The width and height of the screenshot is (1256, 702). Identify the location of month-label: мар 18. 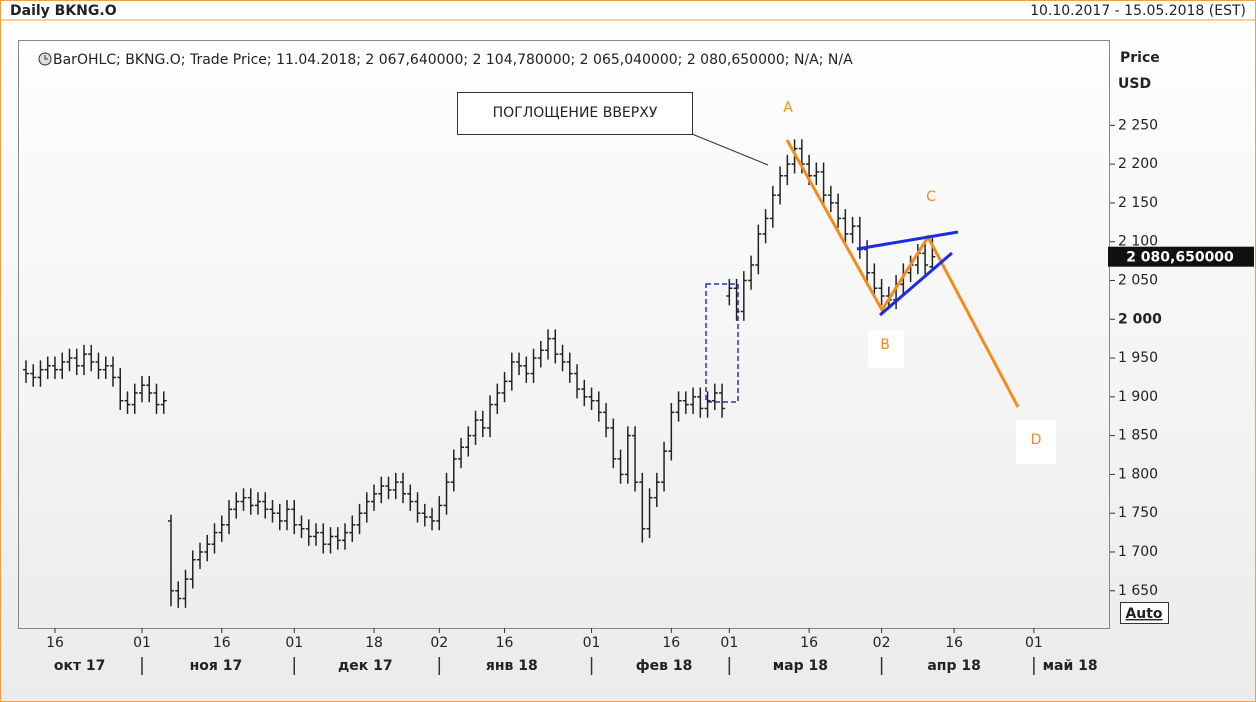
(800, 666).